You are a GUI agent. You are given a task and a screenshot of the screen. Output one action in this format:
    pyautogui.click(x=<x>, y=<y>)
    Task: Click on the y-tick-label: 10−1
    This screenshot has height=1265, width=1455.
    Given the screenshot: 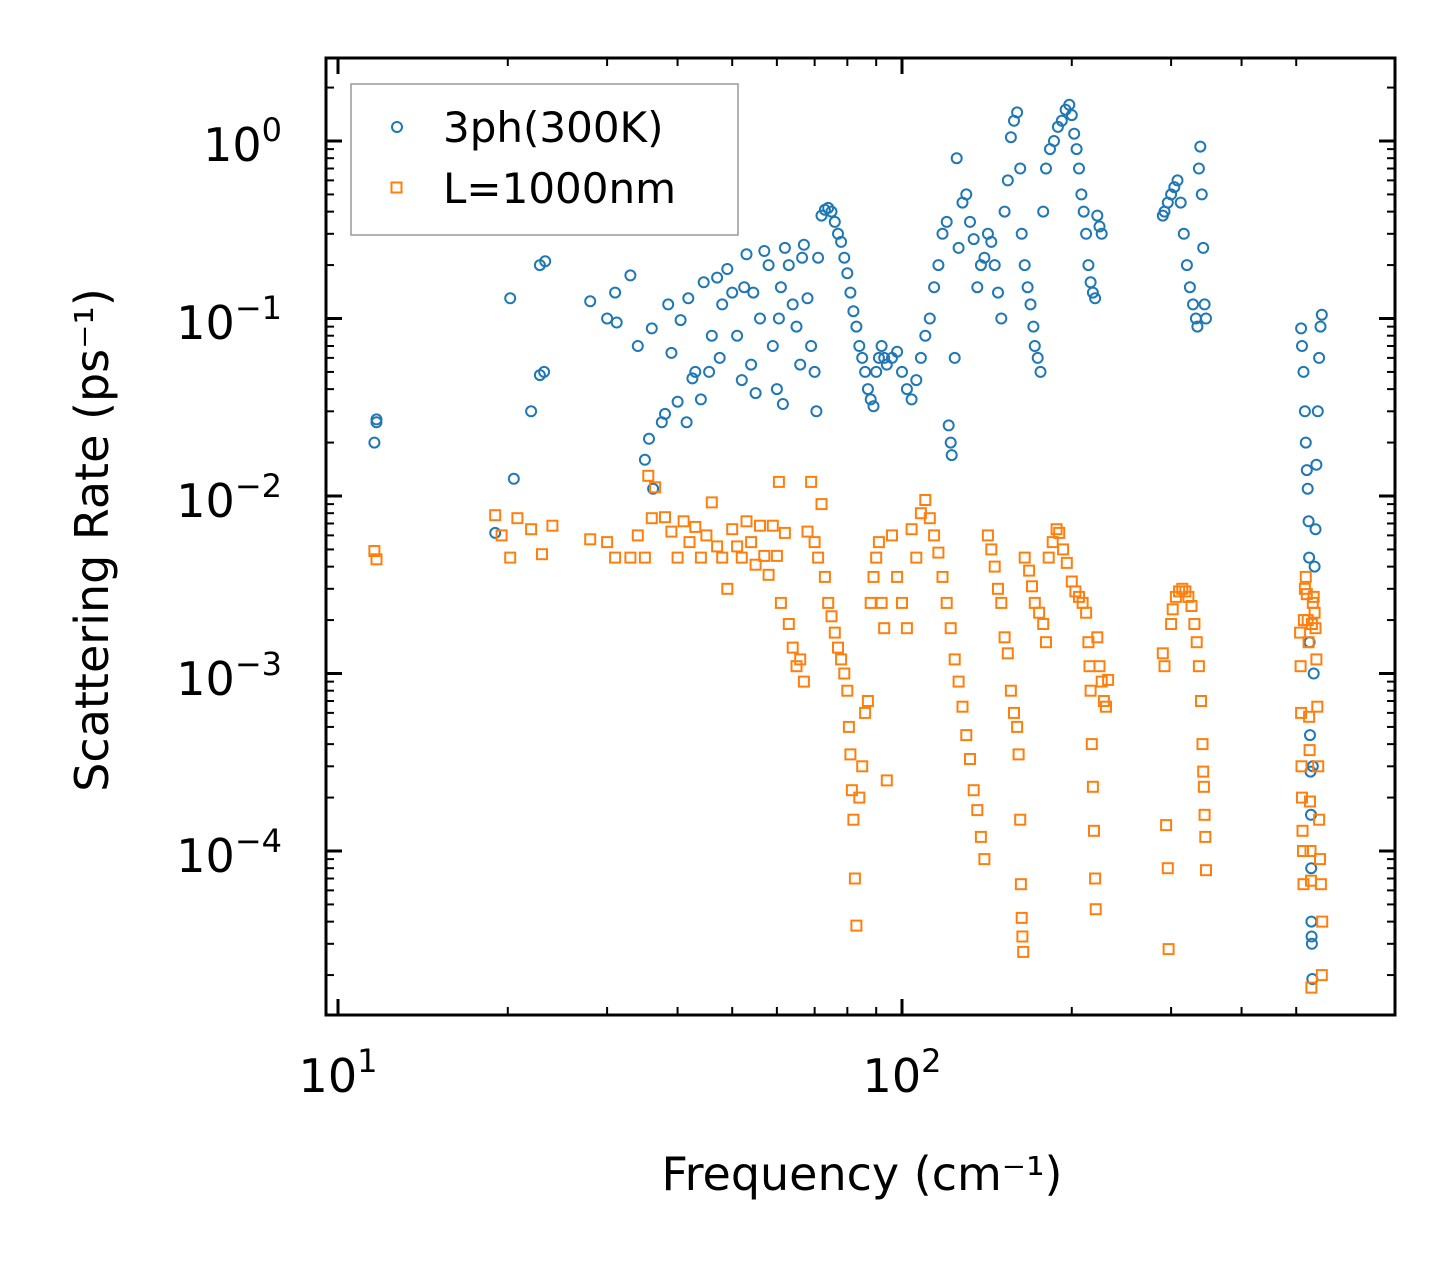 What is the action you would take?
    pyautogui.click(x=229, y=319)
    